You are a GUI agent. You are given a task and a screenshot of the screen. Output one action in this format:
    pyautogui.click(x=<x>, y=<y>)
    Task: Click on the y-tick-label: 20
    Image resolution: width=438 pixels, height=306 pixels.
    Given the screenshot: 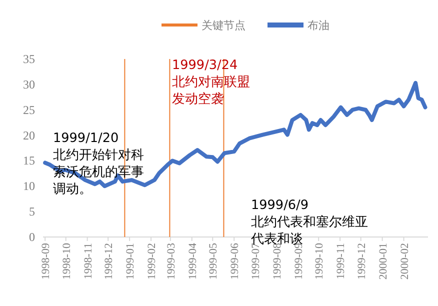 What is the action you would take?
    pyautogui.click(x=29, y=135)
    